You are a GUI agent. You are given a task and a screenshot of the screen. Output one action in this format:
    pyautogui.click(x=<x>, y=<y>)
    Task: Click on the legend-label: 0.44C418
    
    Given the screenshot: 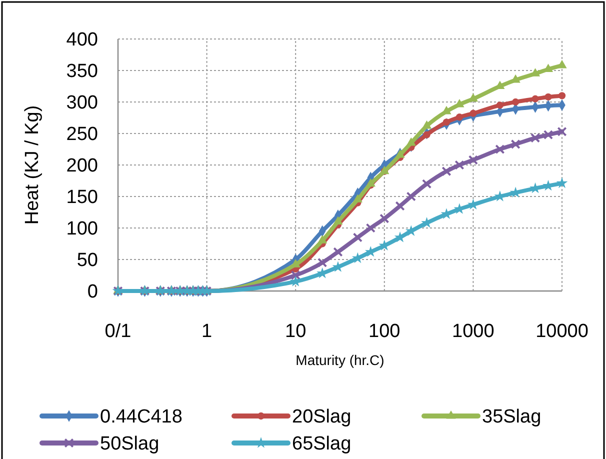 What is the action you would take?
    pyautogui.click(x=141, y=417)
    